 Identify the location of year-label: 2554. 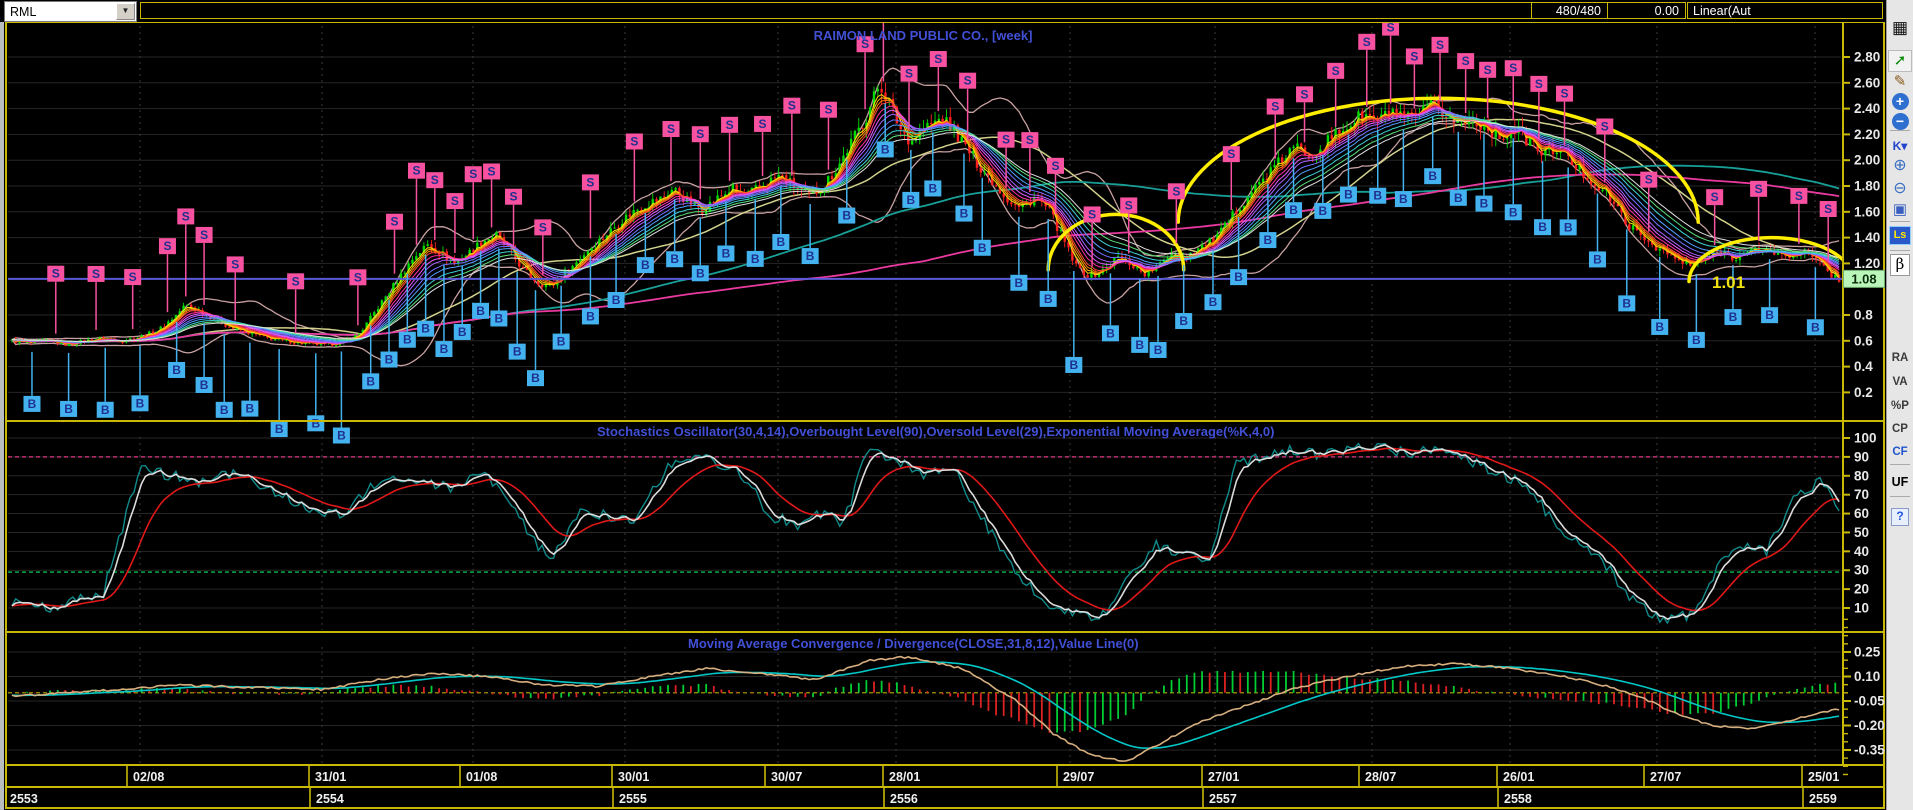
(330, 799).